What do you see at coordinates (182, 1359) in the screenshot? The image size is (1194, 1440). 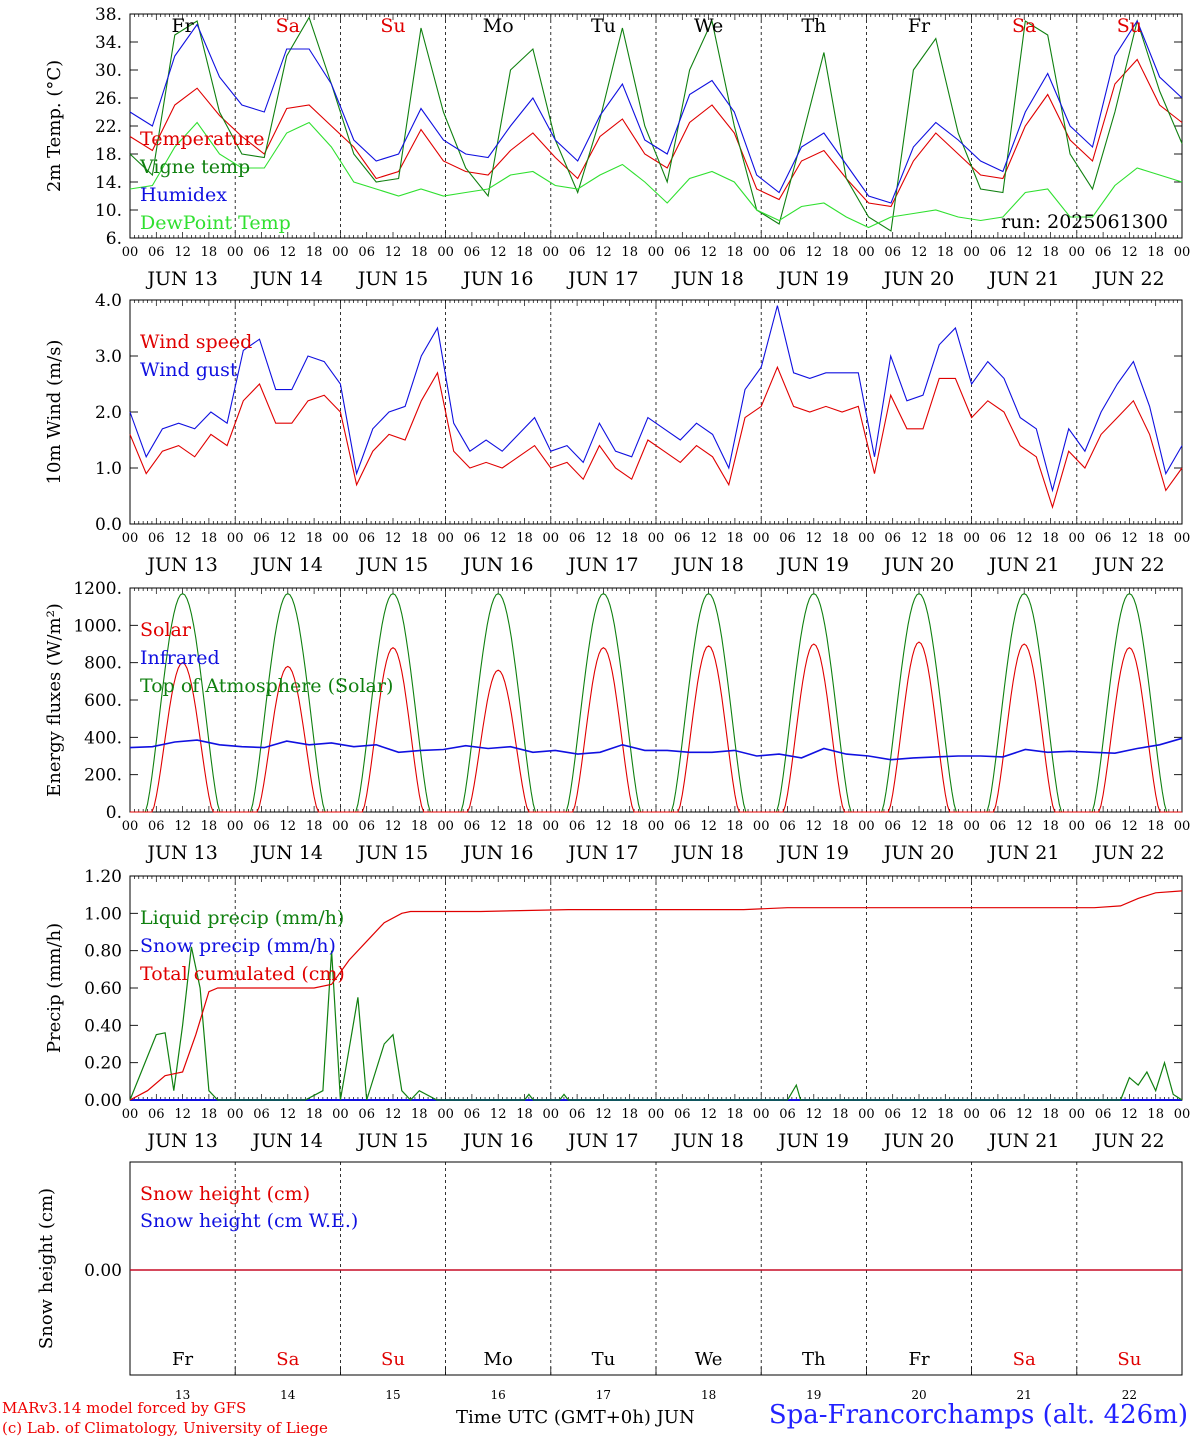 I see `day-of-week-label: Fr` at bounding box center [182, 1359].